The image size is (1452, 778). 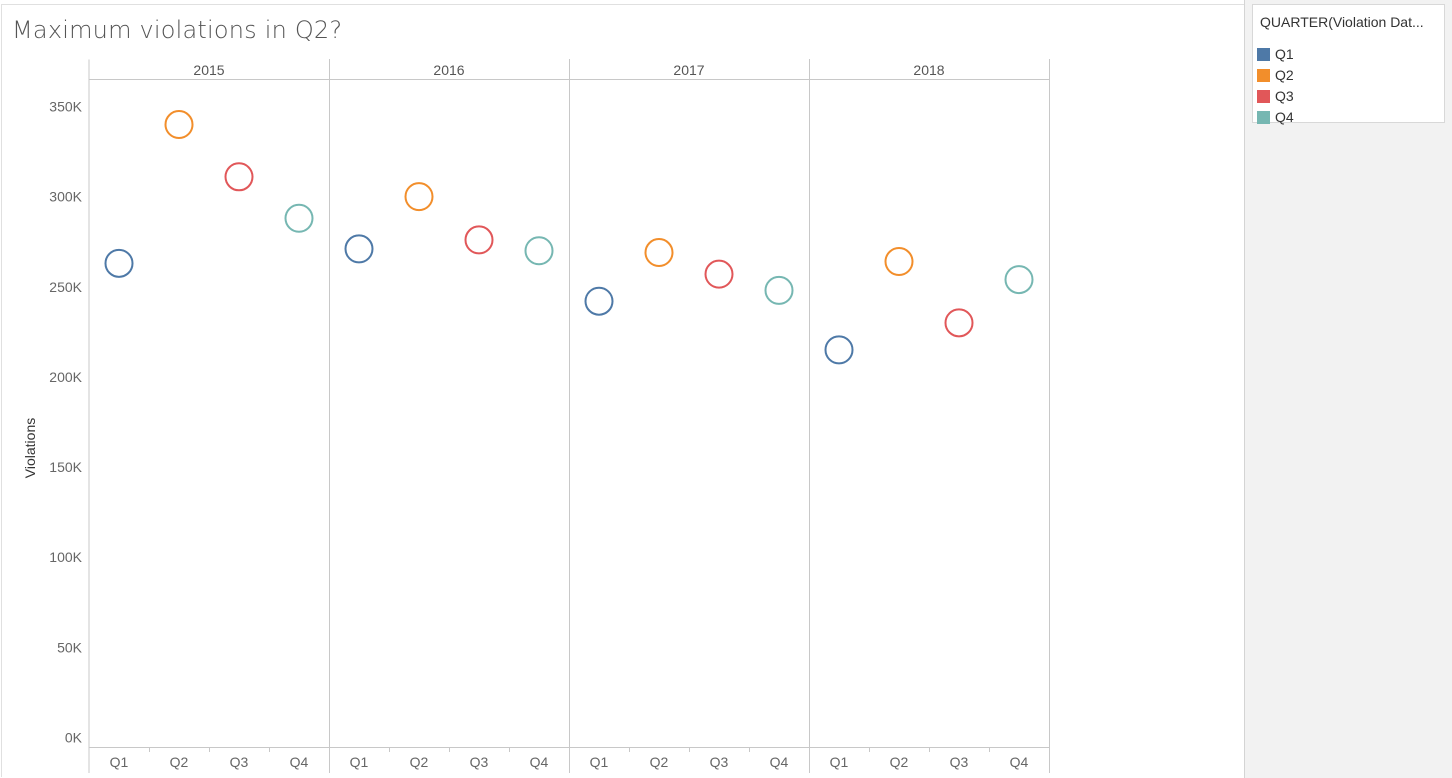 I want to click on legend-label-q2: Q2, so click(x=1284, y=75).